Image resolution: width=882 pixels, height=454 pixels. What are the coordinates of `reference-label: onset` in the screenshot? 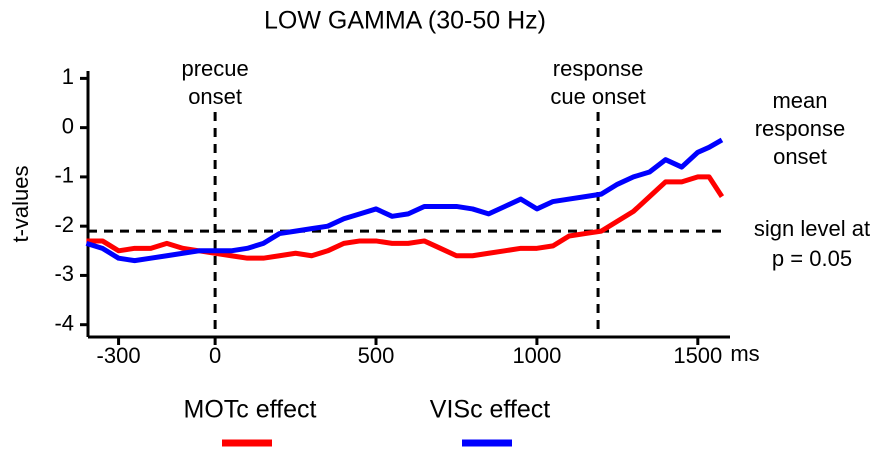 It's located at (215, 96).